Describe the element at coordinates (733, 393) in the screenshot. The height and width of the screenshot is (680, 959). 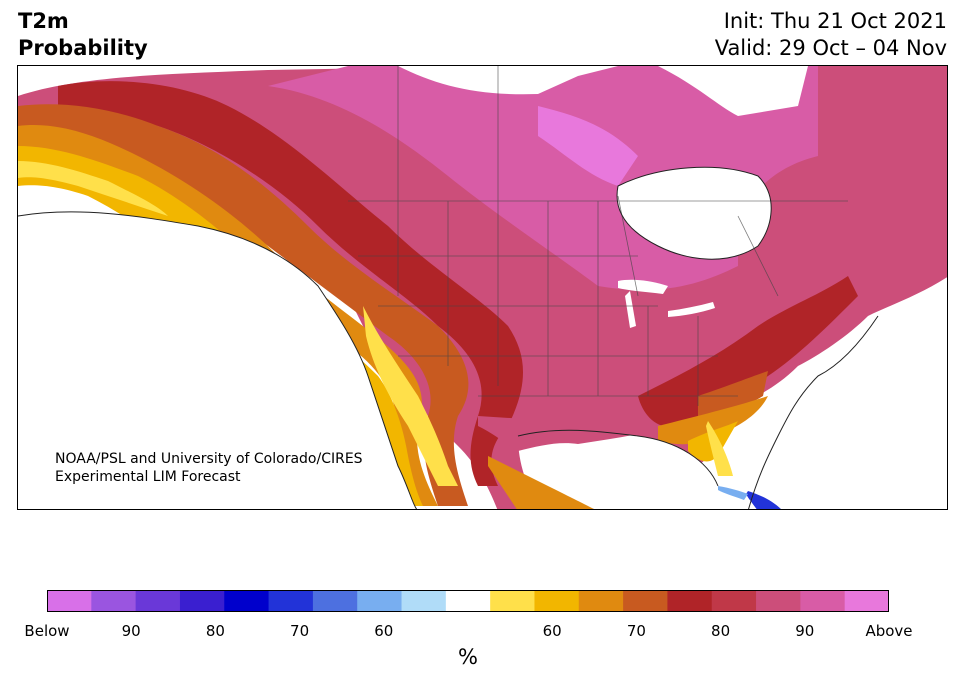
I see `region-east-orange` at that location.